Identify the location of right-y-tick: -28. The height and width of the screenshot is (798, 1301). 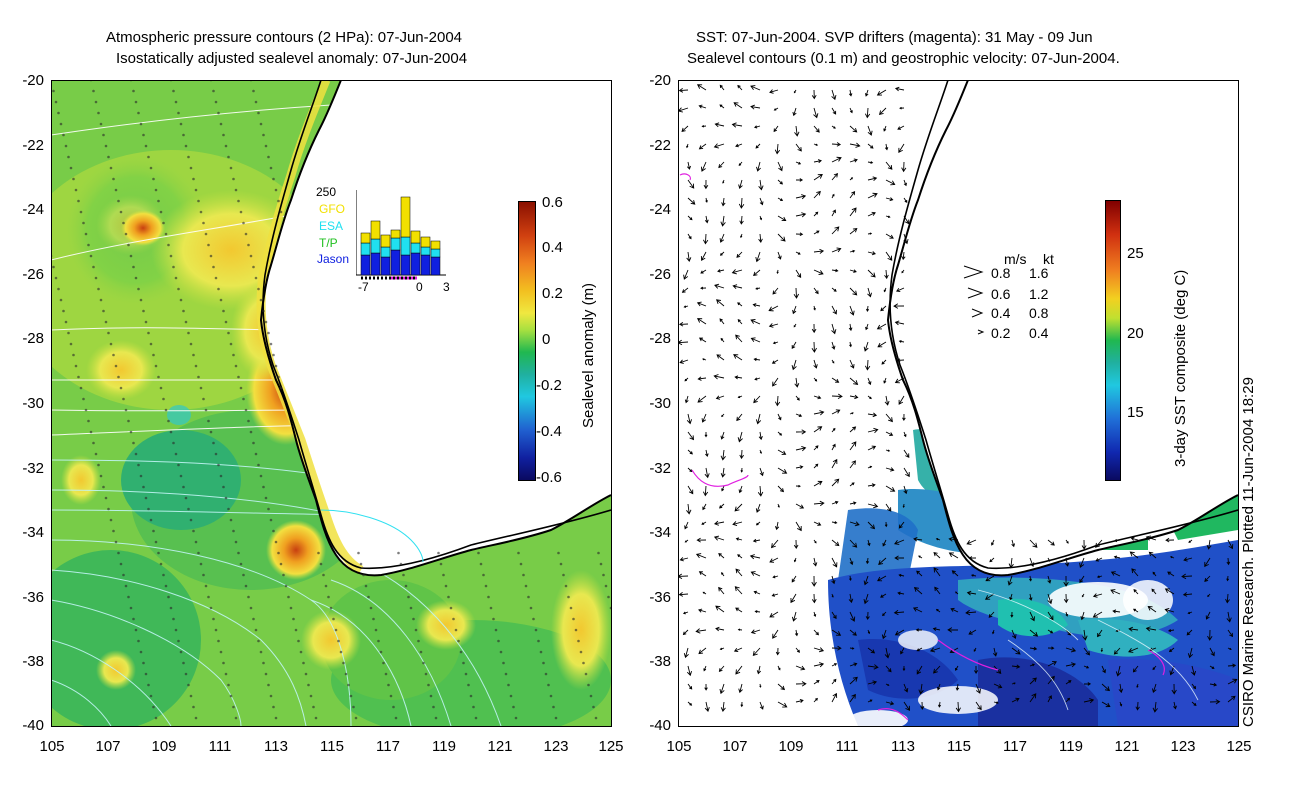
(660, 338).